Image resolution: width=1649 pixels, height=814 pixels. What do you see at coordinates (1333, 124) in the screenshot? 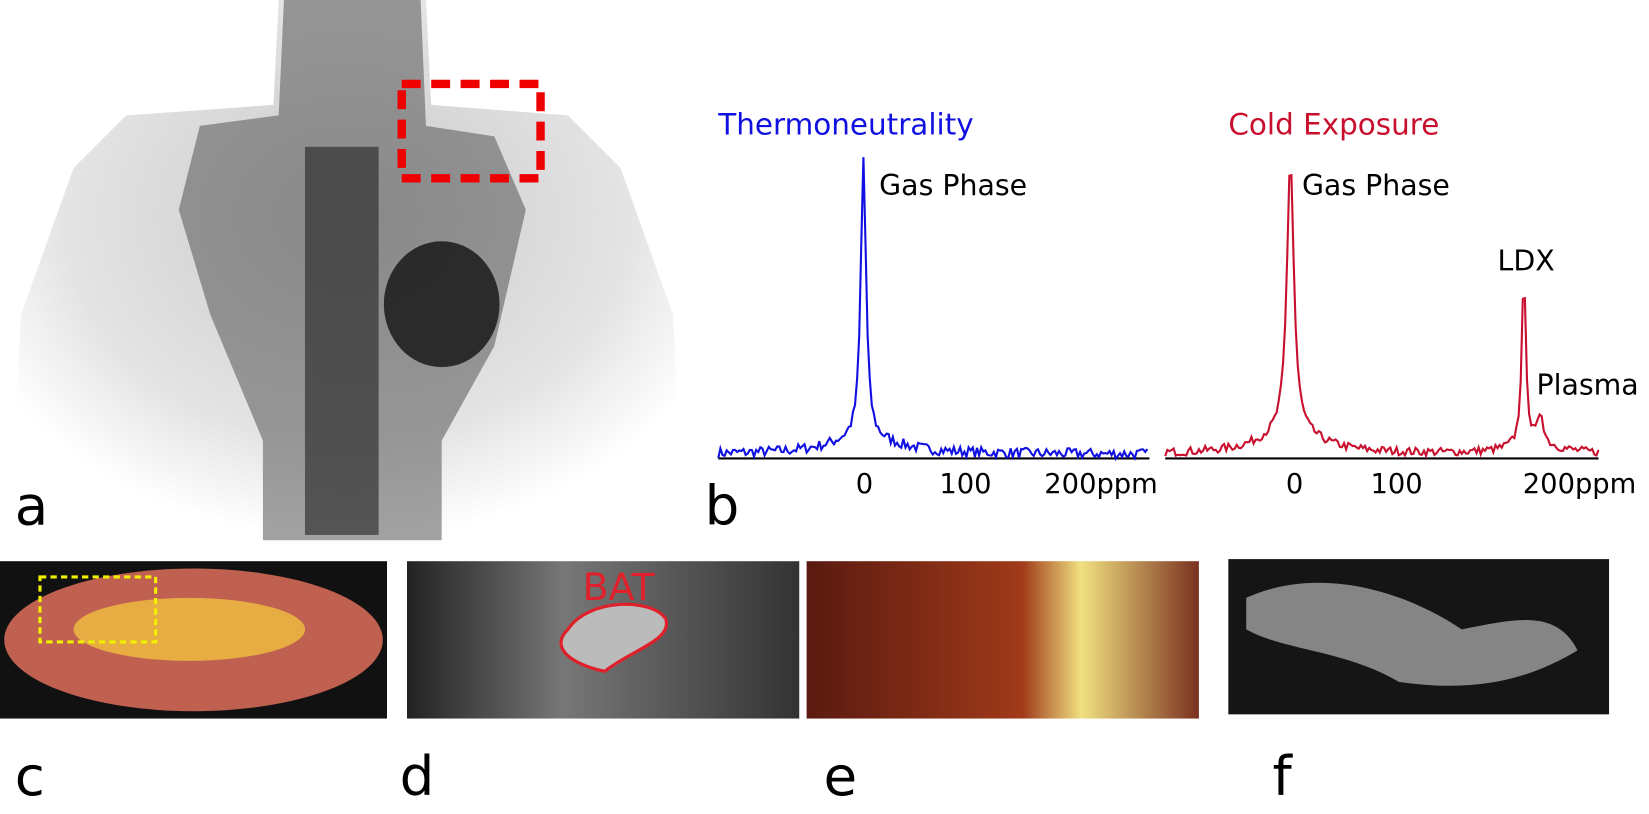
I see `spectrum-title: Cold Exposure` at bounding box center [1333, 124].